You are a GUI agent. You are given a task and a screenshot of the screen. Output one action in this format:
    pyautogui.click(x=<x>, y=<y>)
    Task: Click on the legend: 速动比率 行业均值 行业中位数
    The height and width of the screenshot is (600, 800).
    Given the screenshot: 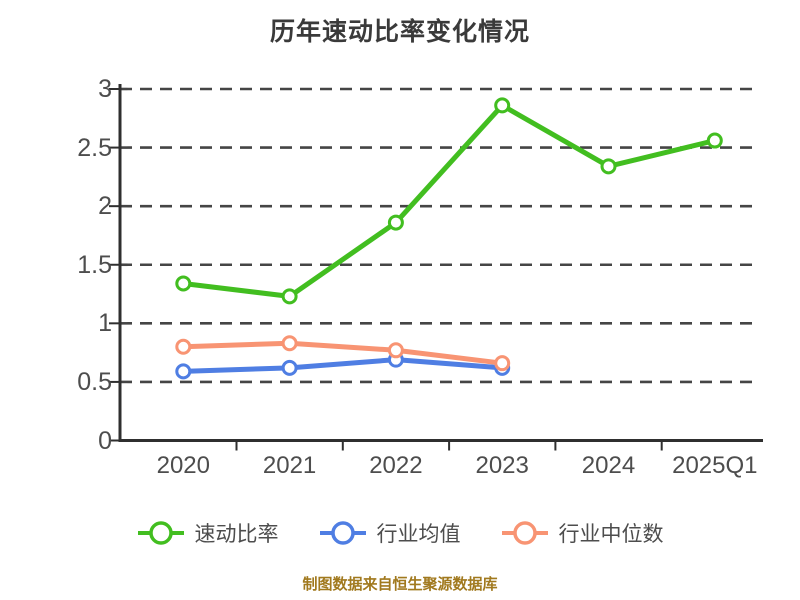 What is the action you would take?
    pyautogui.click(x=400, y=533)
    